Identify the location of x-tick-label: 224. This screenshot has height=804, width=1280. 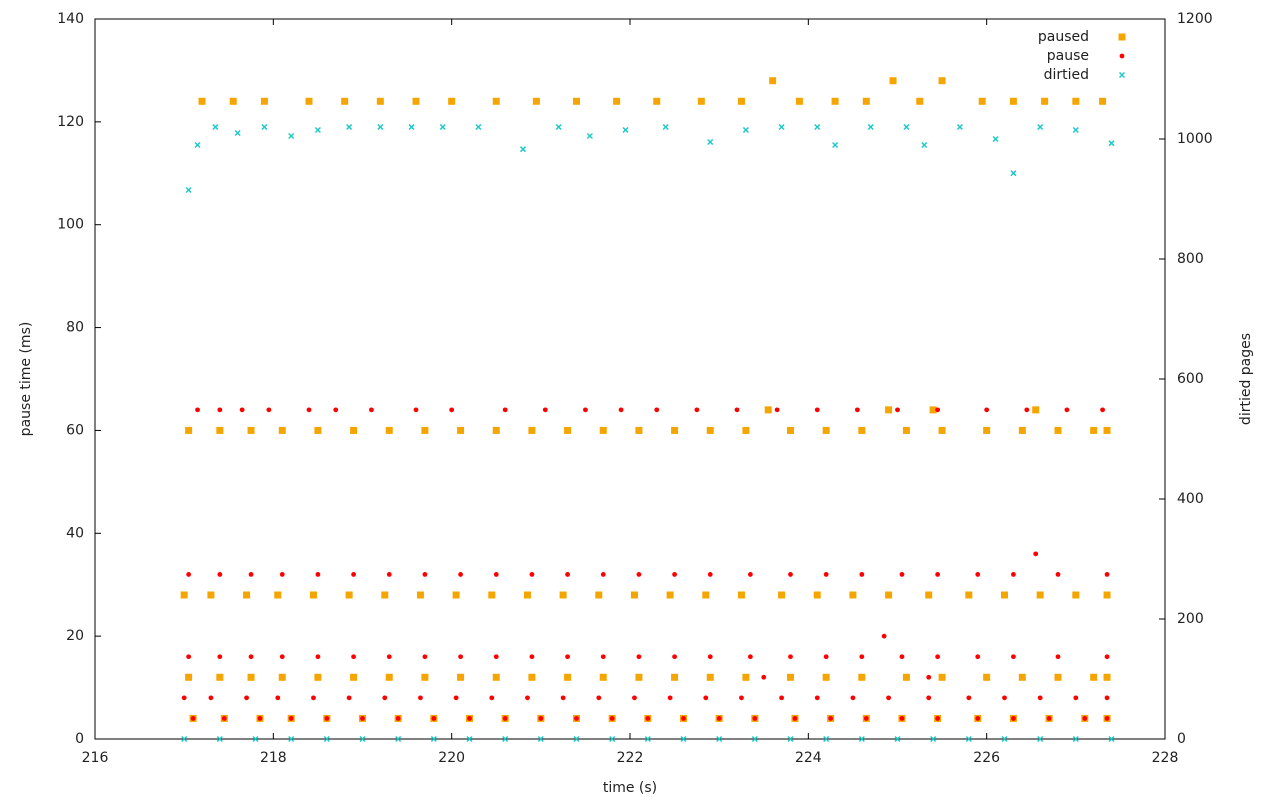
(808, 758).